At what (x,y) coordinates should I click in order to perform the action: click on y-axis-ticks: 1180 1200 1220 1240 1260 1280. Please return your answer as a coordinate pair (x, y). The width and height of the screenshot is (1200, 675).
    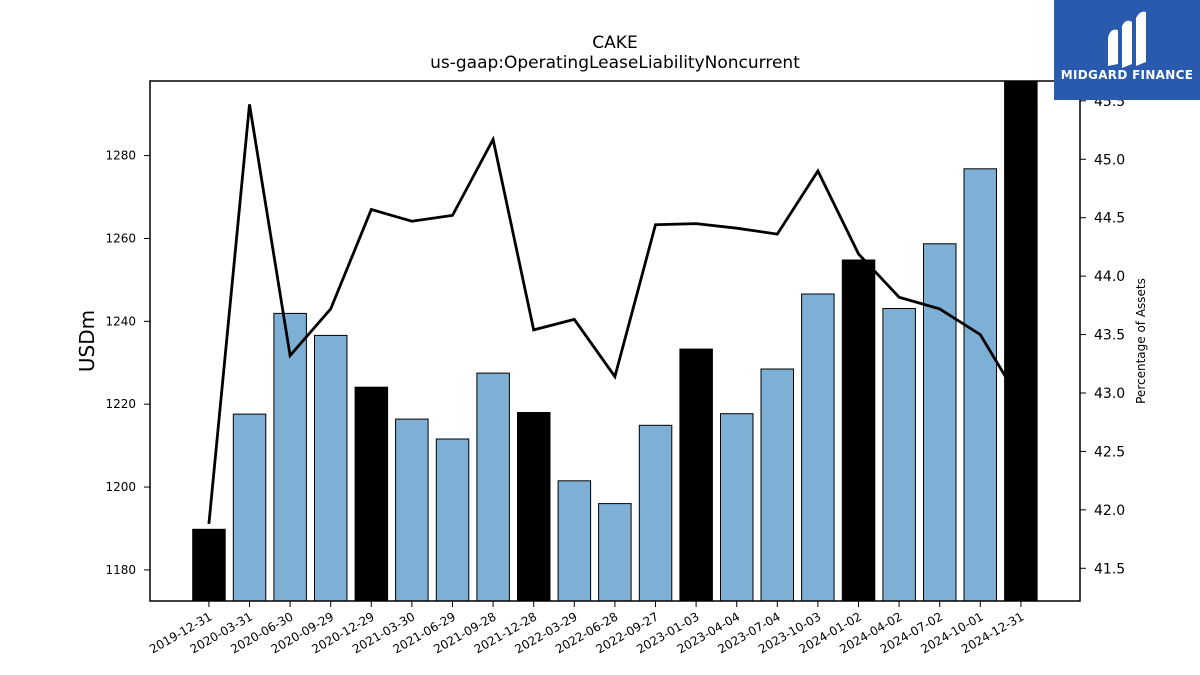
    Looking at the image, I should click on (127, 363).